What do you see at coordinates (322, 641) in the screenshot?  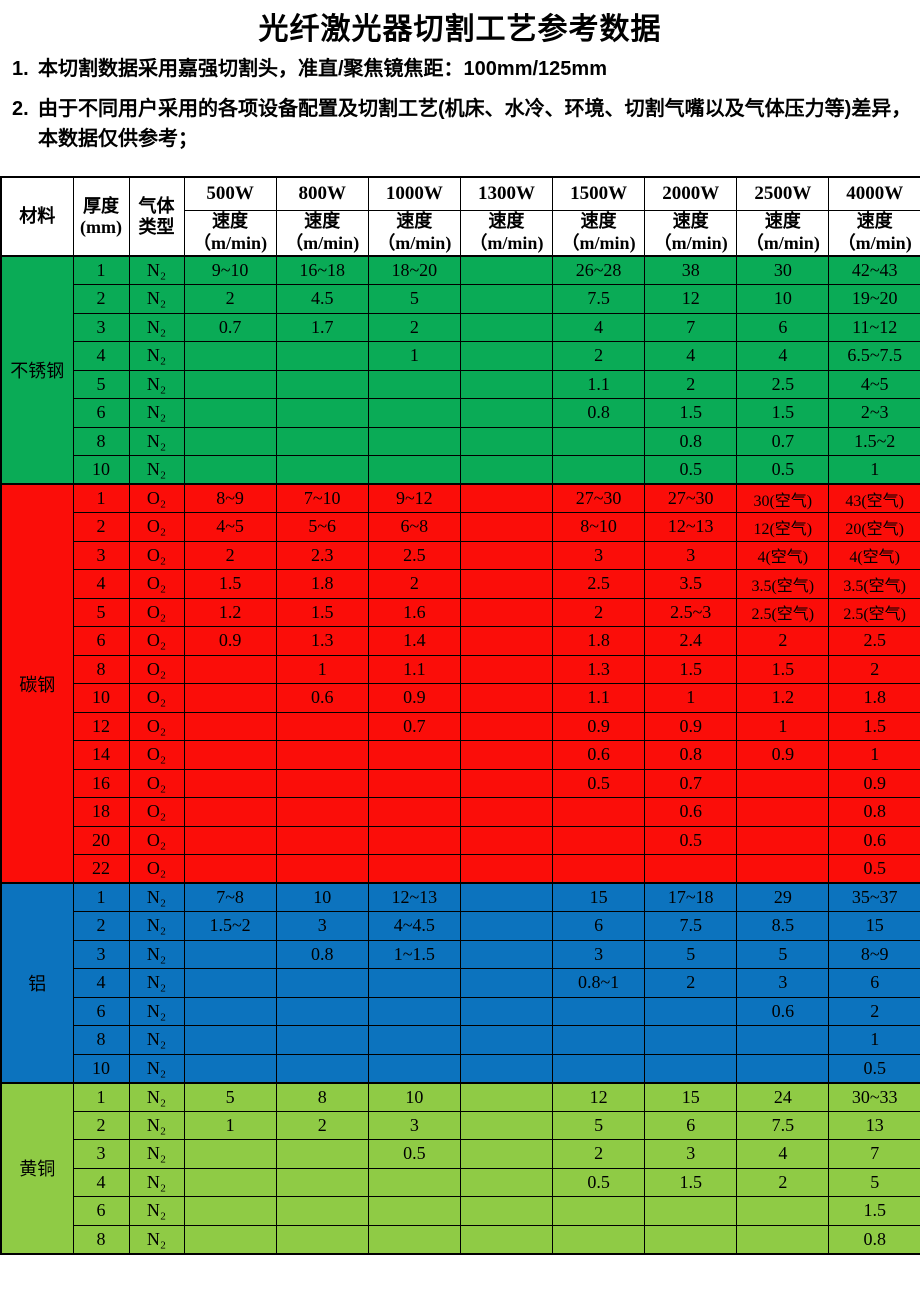 I see `speed-cell: 1.3` at bounding box center [322, 641].